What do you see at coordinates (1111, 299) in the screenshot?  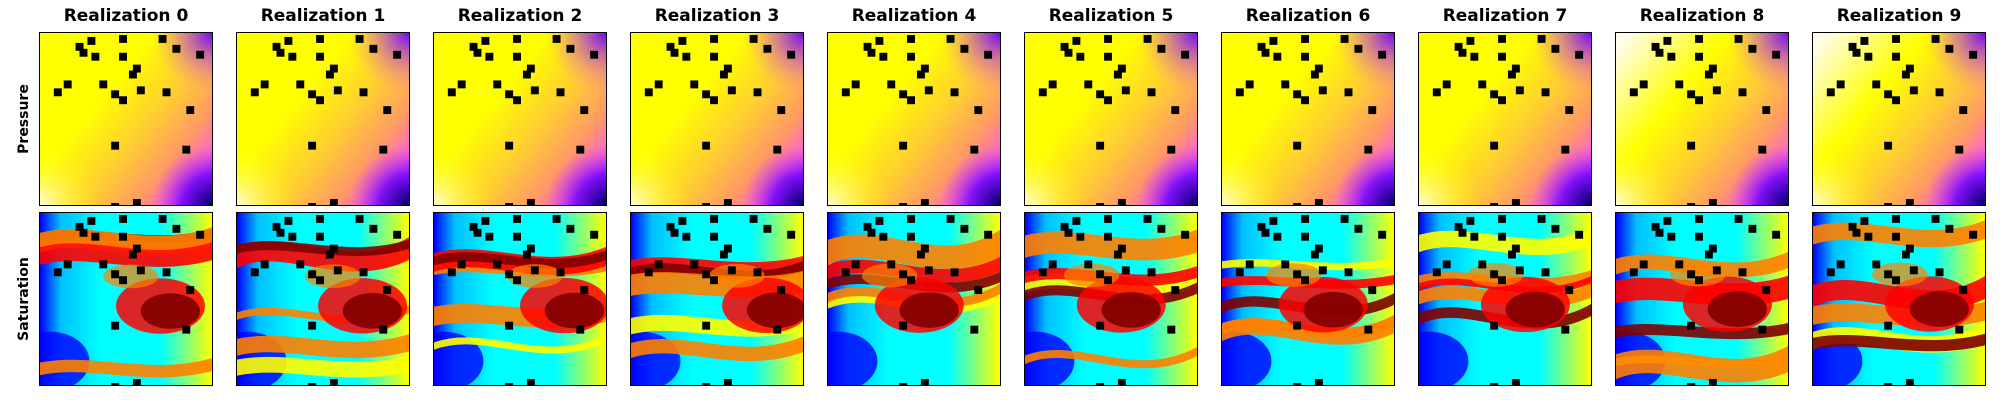 I see `saturation-panel` at bounding box center [1111, 299].